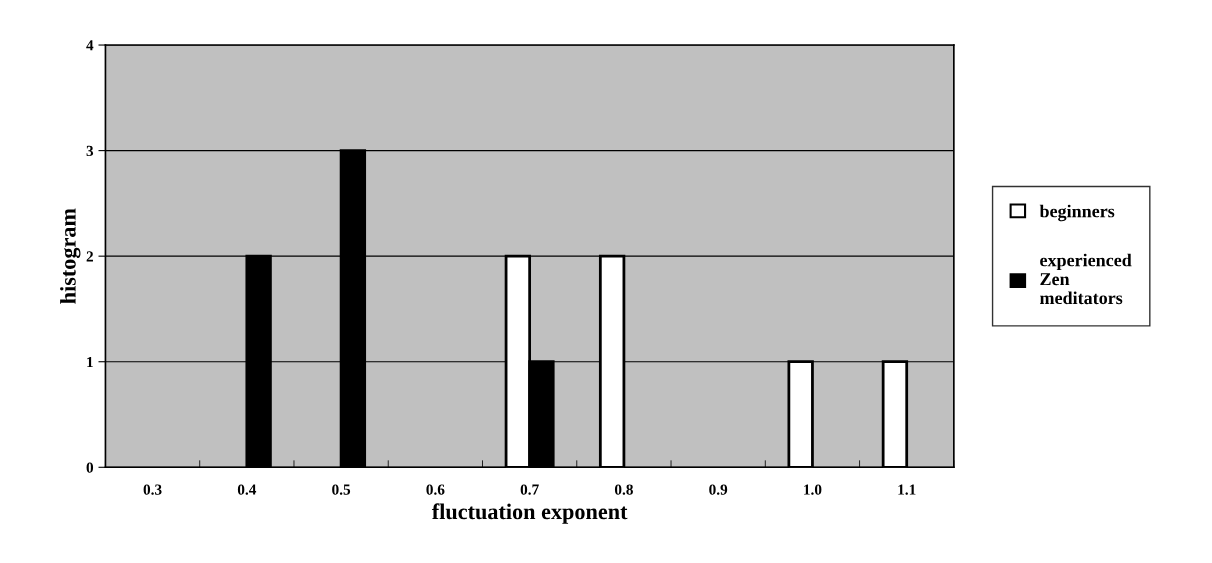  What do you see at coordinates (529, 489) in the screenshot?
I see `x-tick-label: 0.7` at bounding box center [529, 489].